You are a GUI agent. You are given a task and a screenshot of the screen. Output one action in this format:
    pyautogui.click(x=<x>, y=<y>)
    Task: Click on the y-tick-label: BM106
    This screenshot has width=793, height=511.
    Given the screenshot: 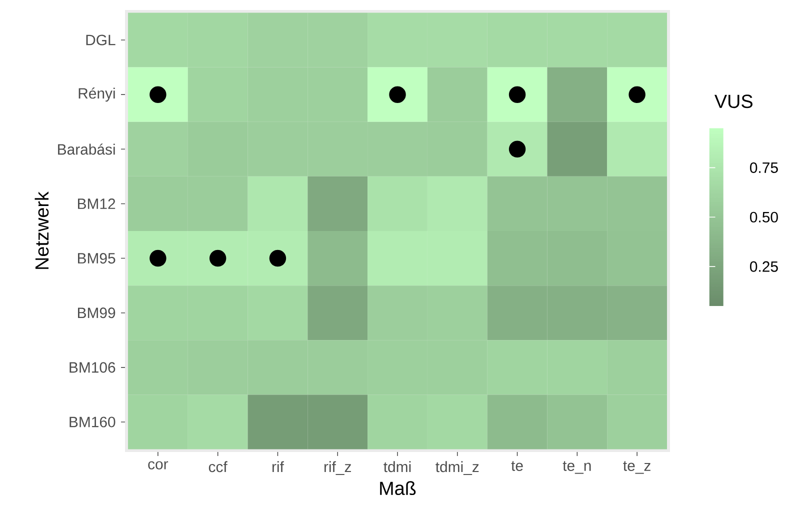 What is the action you would take?
    pyautogui.click(x=93, y=367)
    